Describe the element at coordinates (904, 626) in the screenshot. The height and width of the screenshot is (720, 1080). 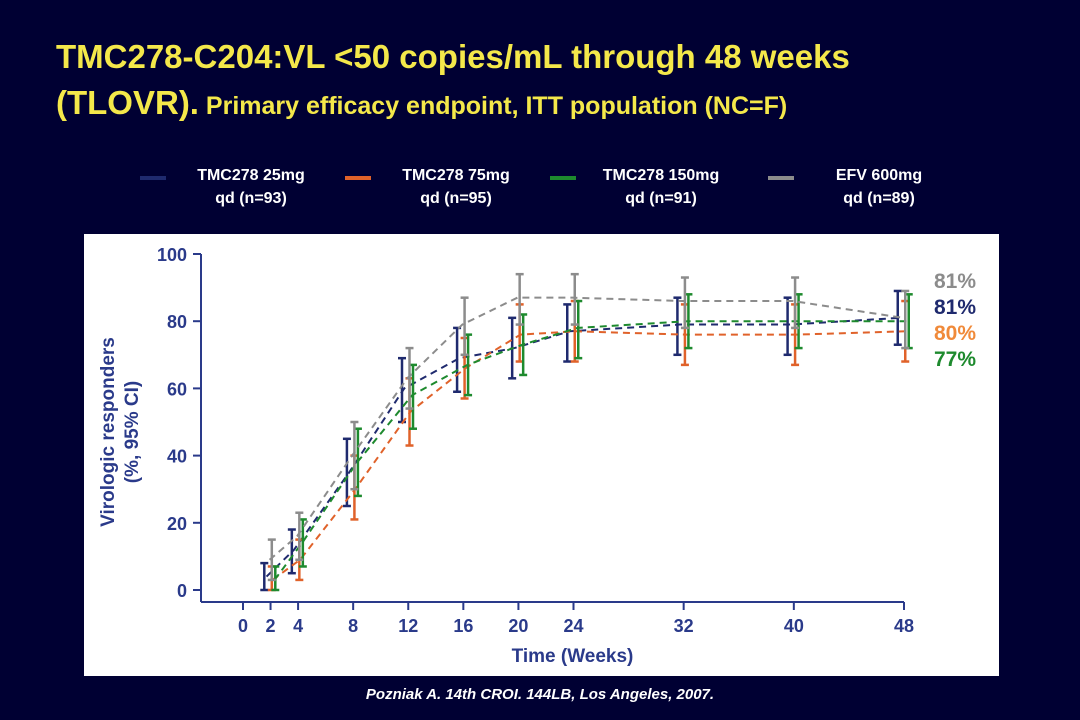
I see `x-tick-label: 48` at that location.